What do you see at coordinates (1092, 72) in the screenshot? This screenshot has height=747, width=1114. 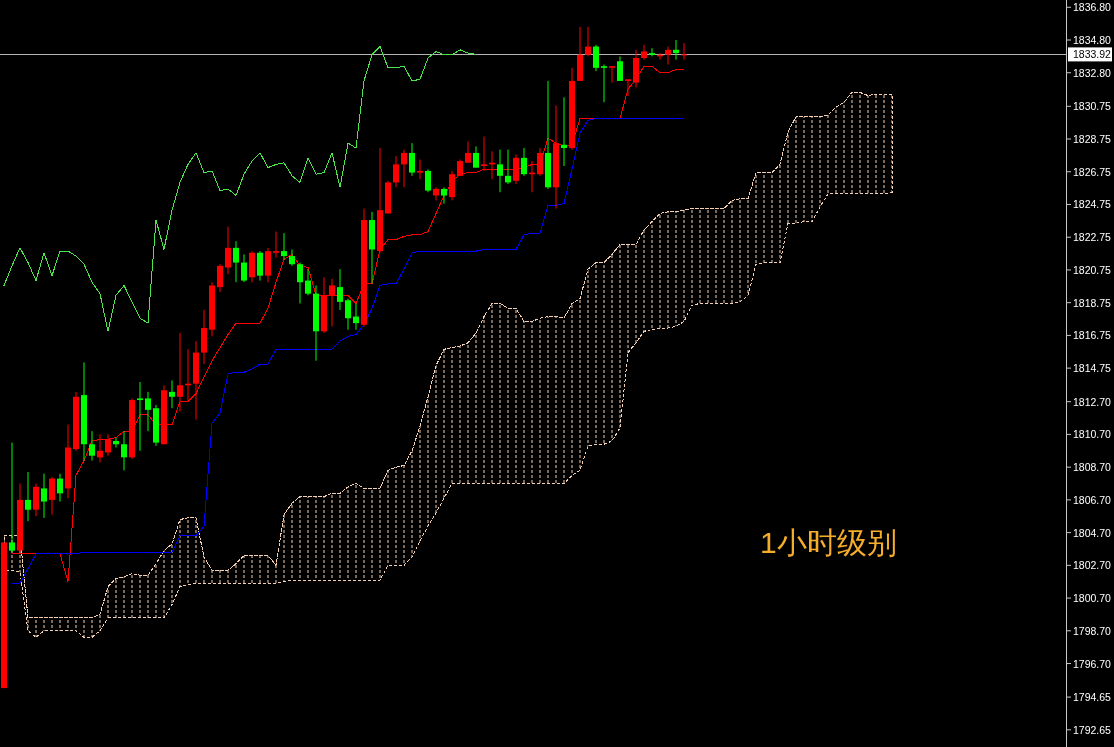 I see `tick-label: 1832.80` at bounding box center [1092, 72].